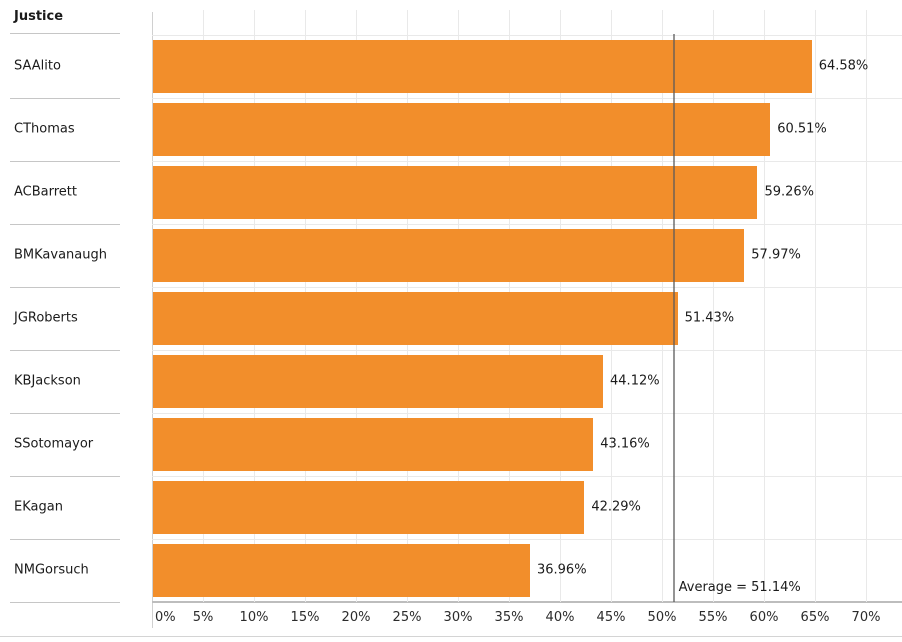 This screenshot has width=902, height=642. Describe the element at coordinates (356, 617) in the screenshot. I see `x-axis-tick-label: 20%` at that location.